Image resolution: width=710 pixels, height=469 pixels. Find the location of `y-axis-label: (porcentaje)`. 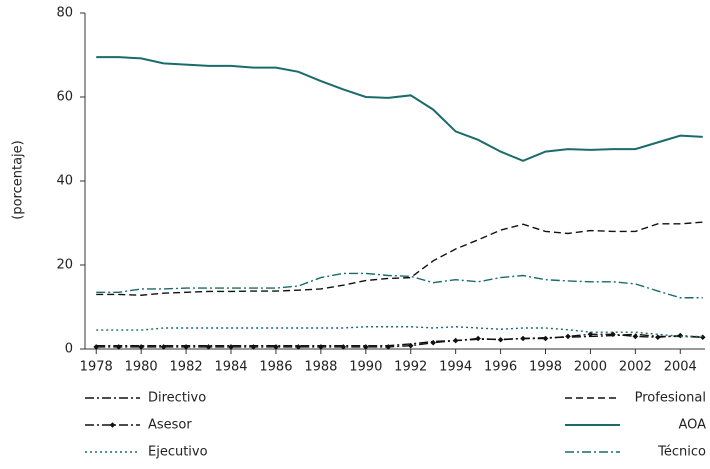

y-axis-label: (porcentaje) is located at coordinates (18, 179).